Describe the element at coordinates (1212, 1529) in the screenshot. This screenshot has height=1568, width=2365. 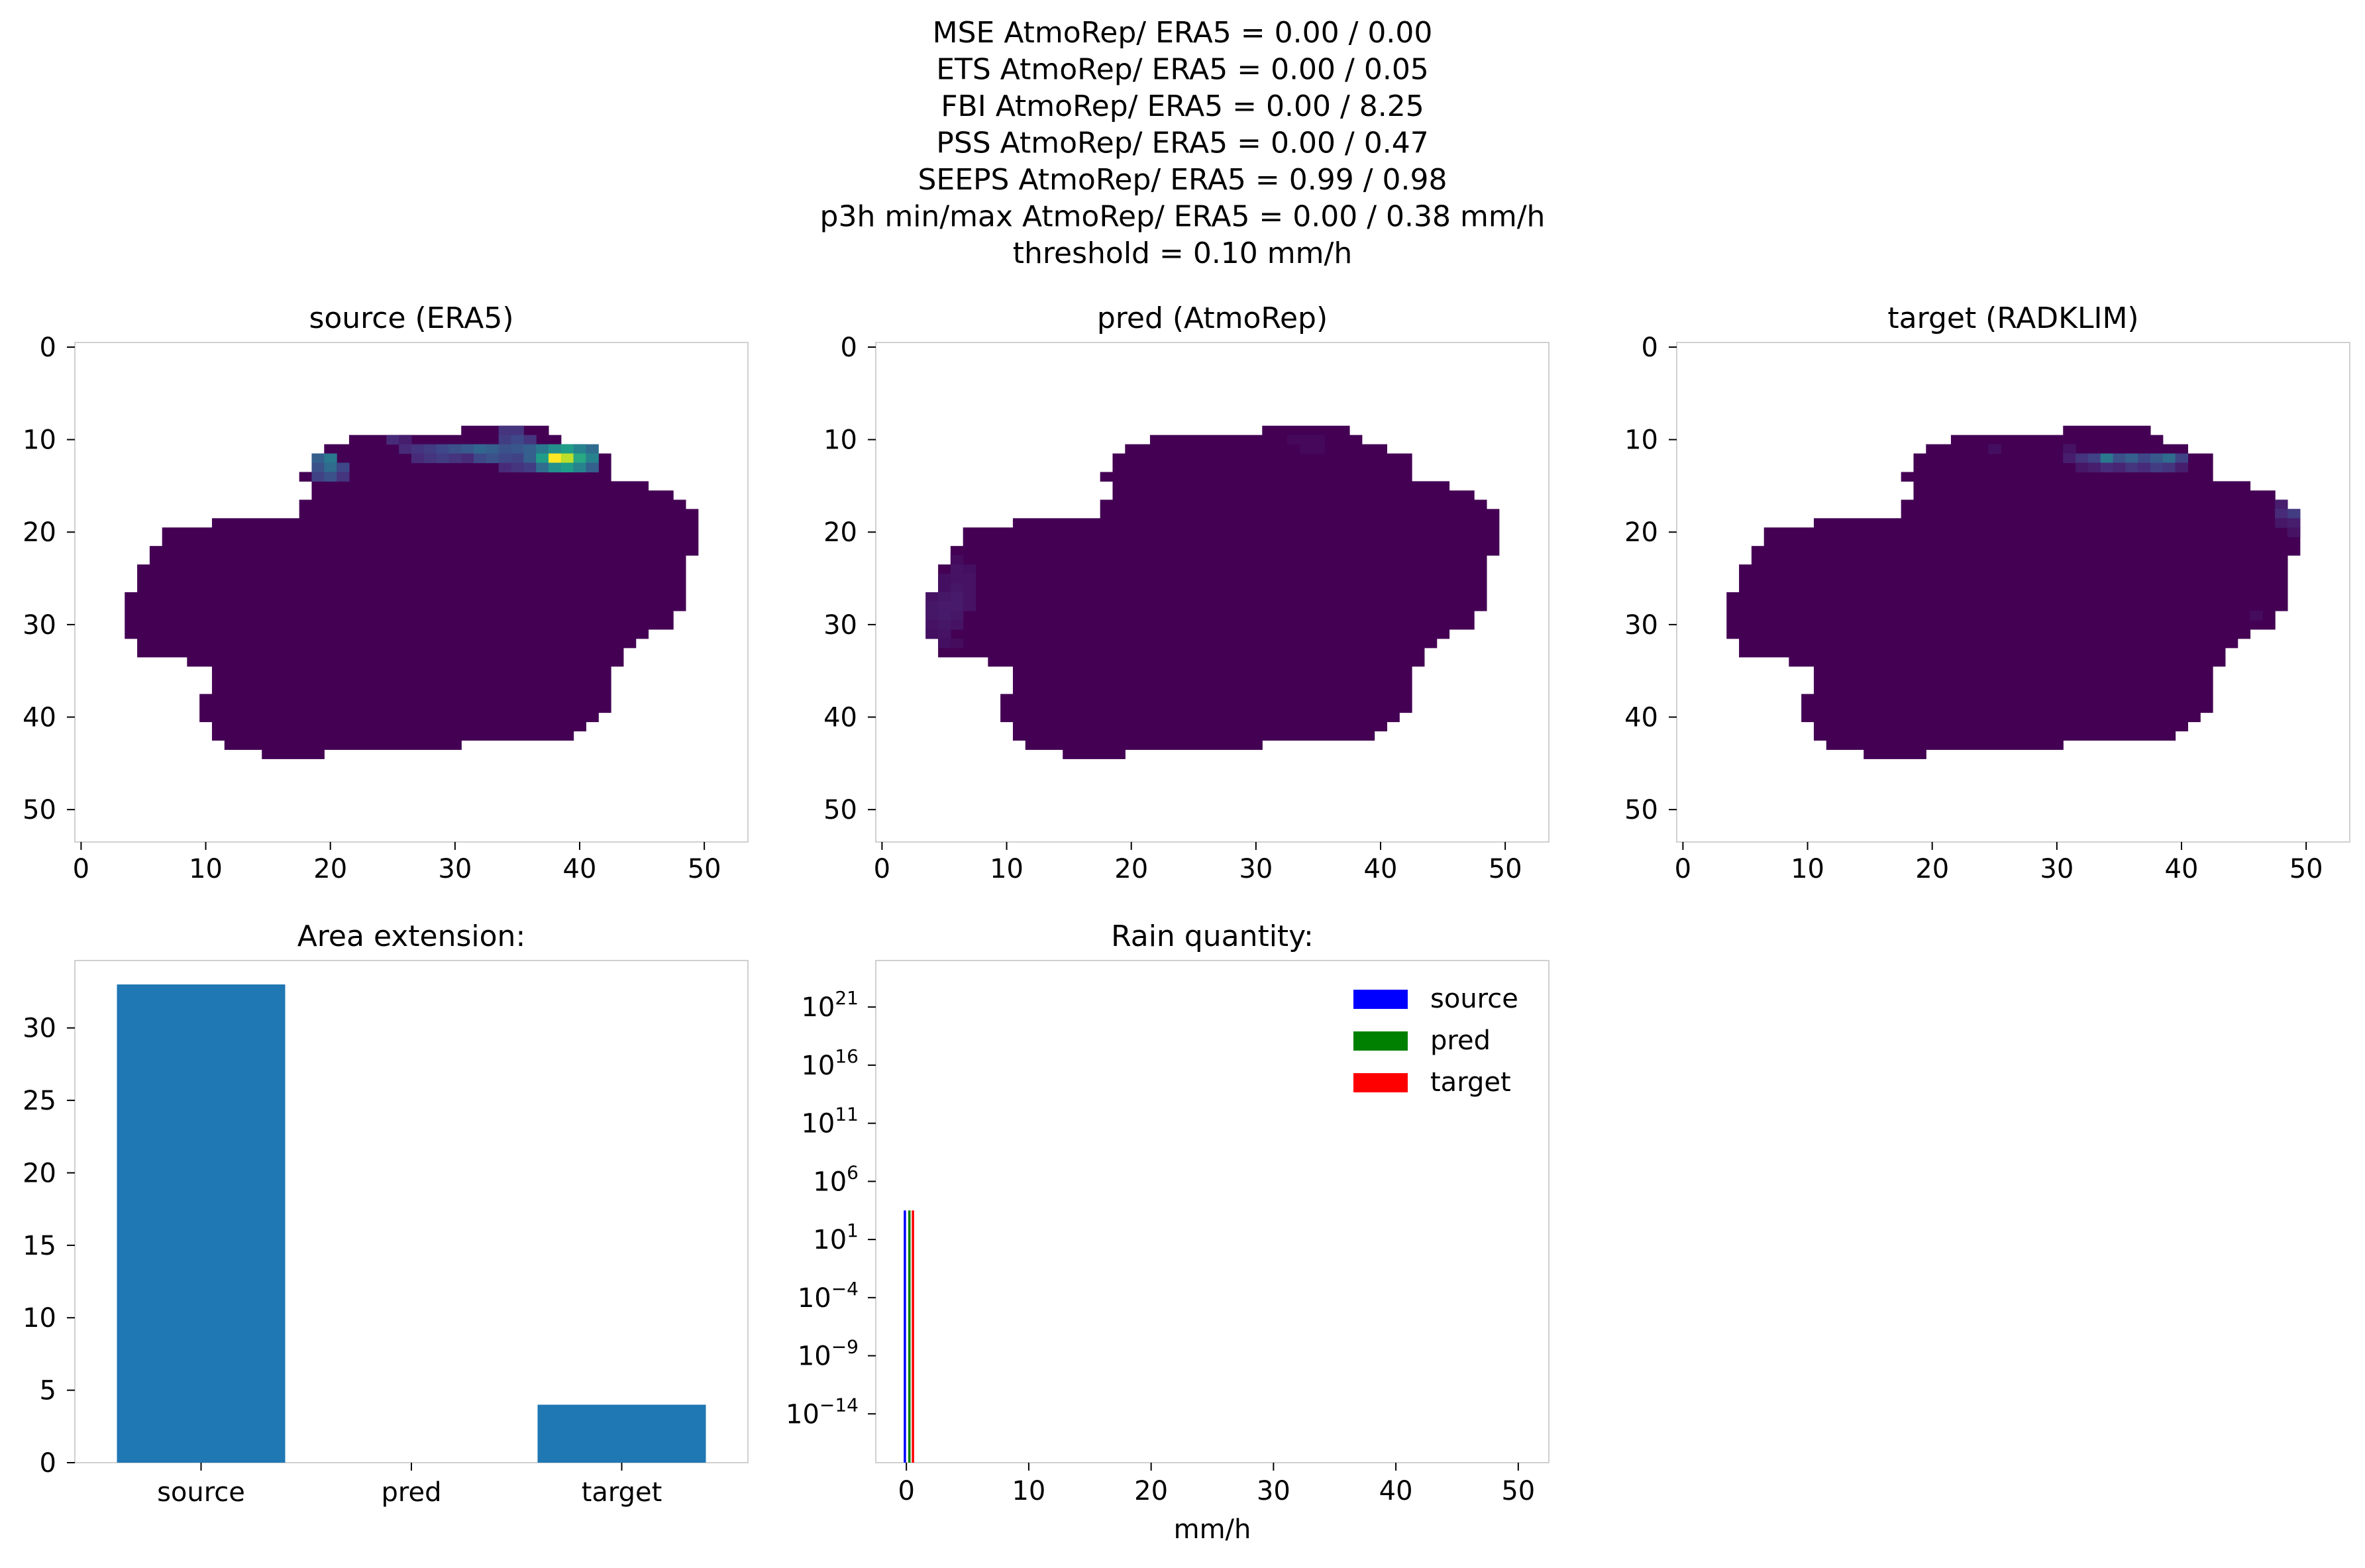
I see `x-axis-label: mm/h` at that location.